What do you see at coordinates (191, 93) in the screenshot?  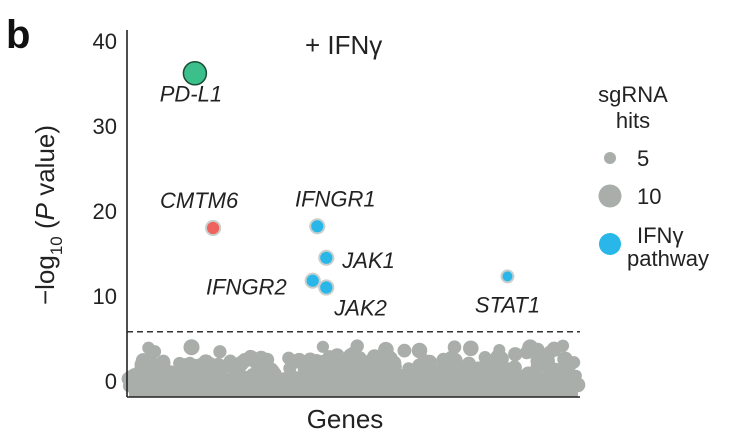 I see `gene-label-pd-l1: PD-L1` at bounding box center [191, 93].